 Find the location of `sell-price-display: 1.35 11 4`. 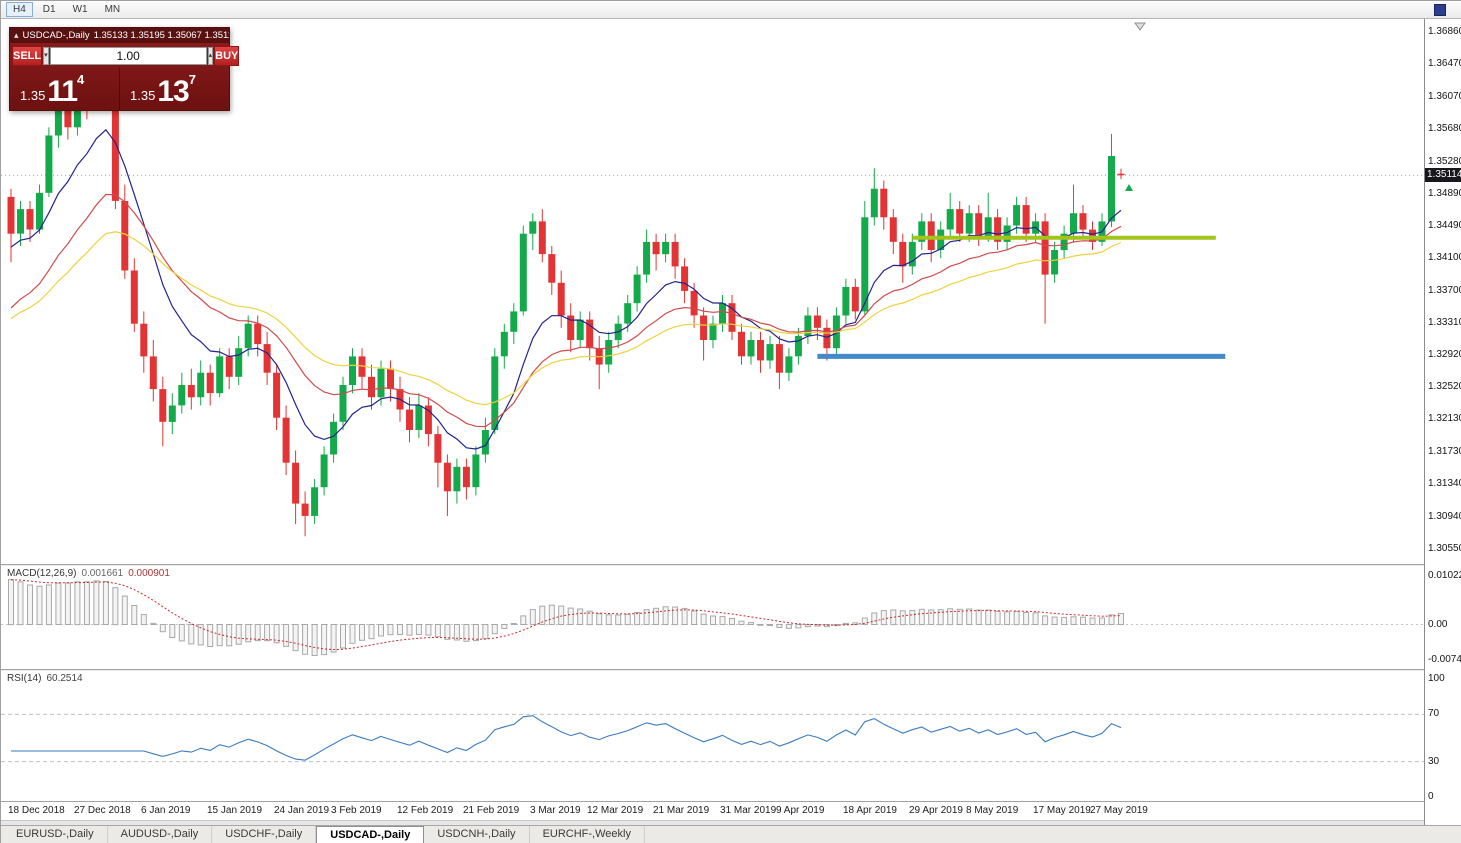

sell-price-display: 1.35 11 4 is located at coordinates (64, 88).